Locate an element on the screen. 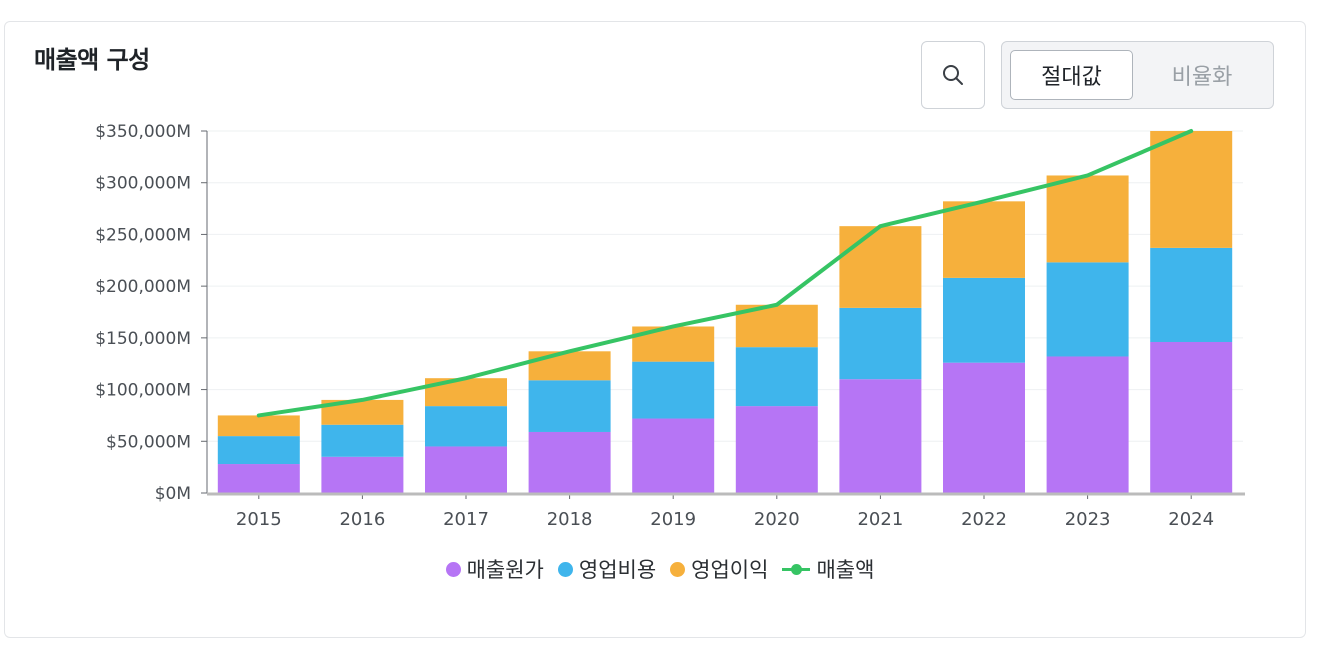 The width and height of the screenshot is (1320, 652). view-mode-toggle: 절대값 비율화 is located at coordinates (1137, 75).